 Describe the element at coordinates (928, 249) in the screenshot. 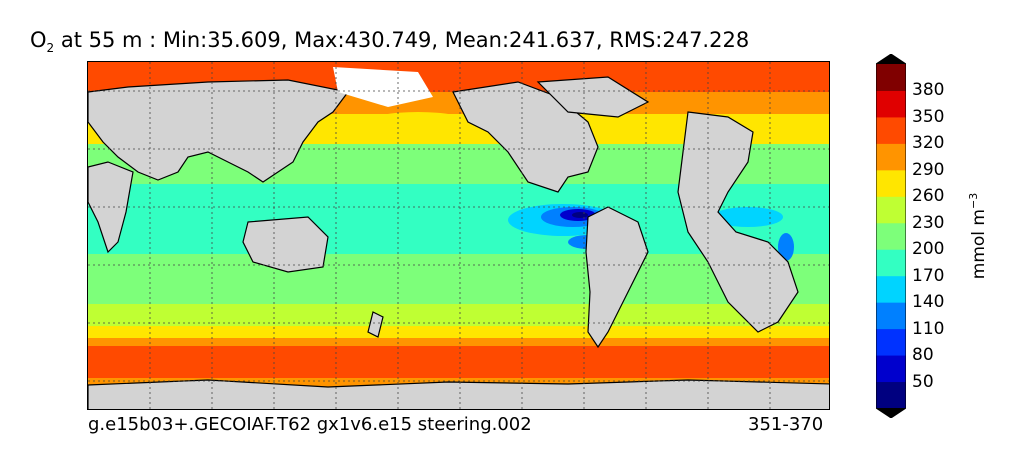

I see `colorbar-tick-label: 200` at that location.